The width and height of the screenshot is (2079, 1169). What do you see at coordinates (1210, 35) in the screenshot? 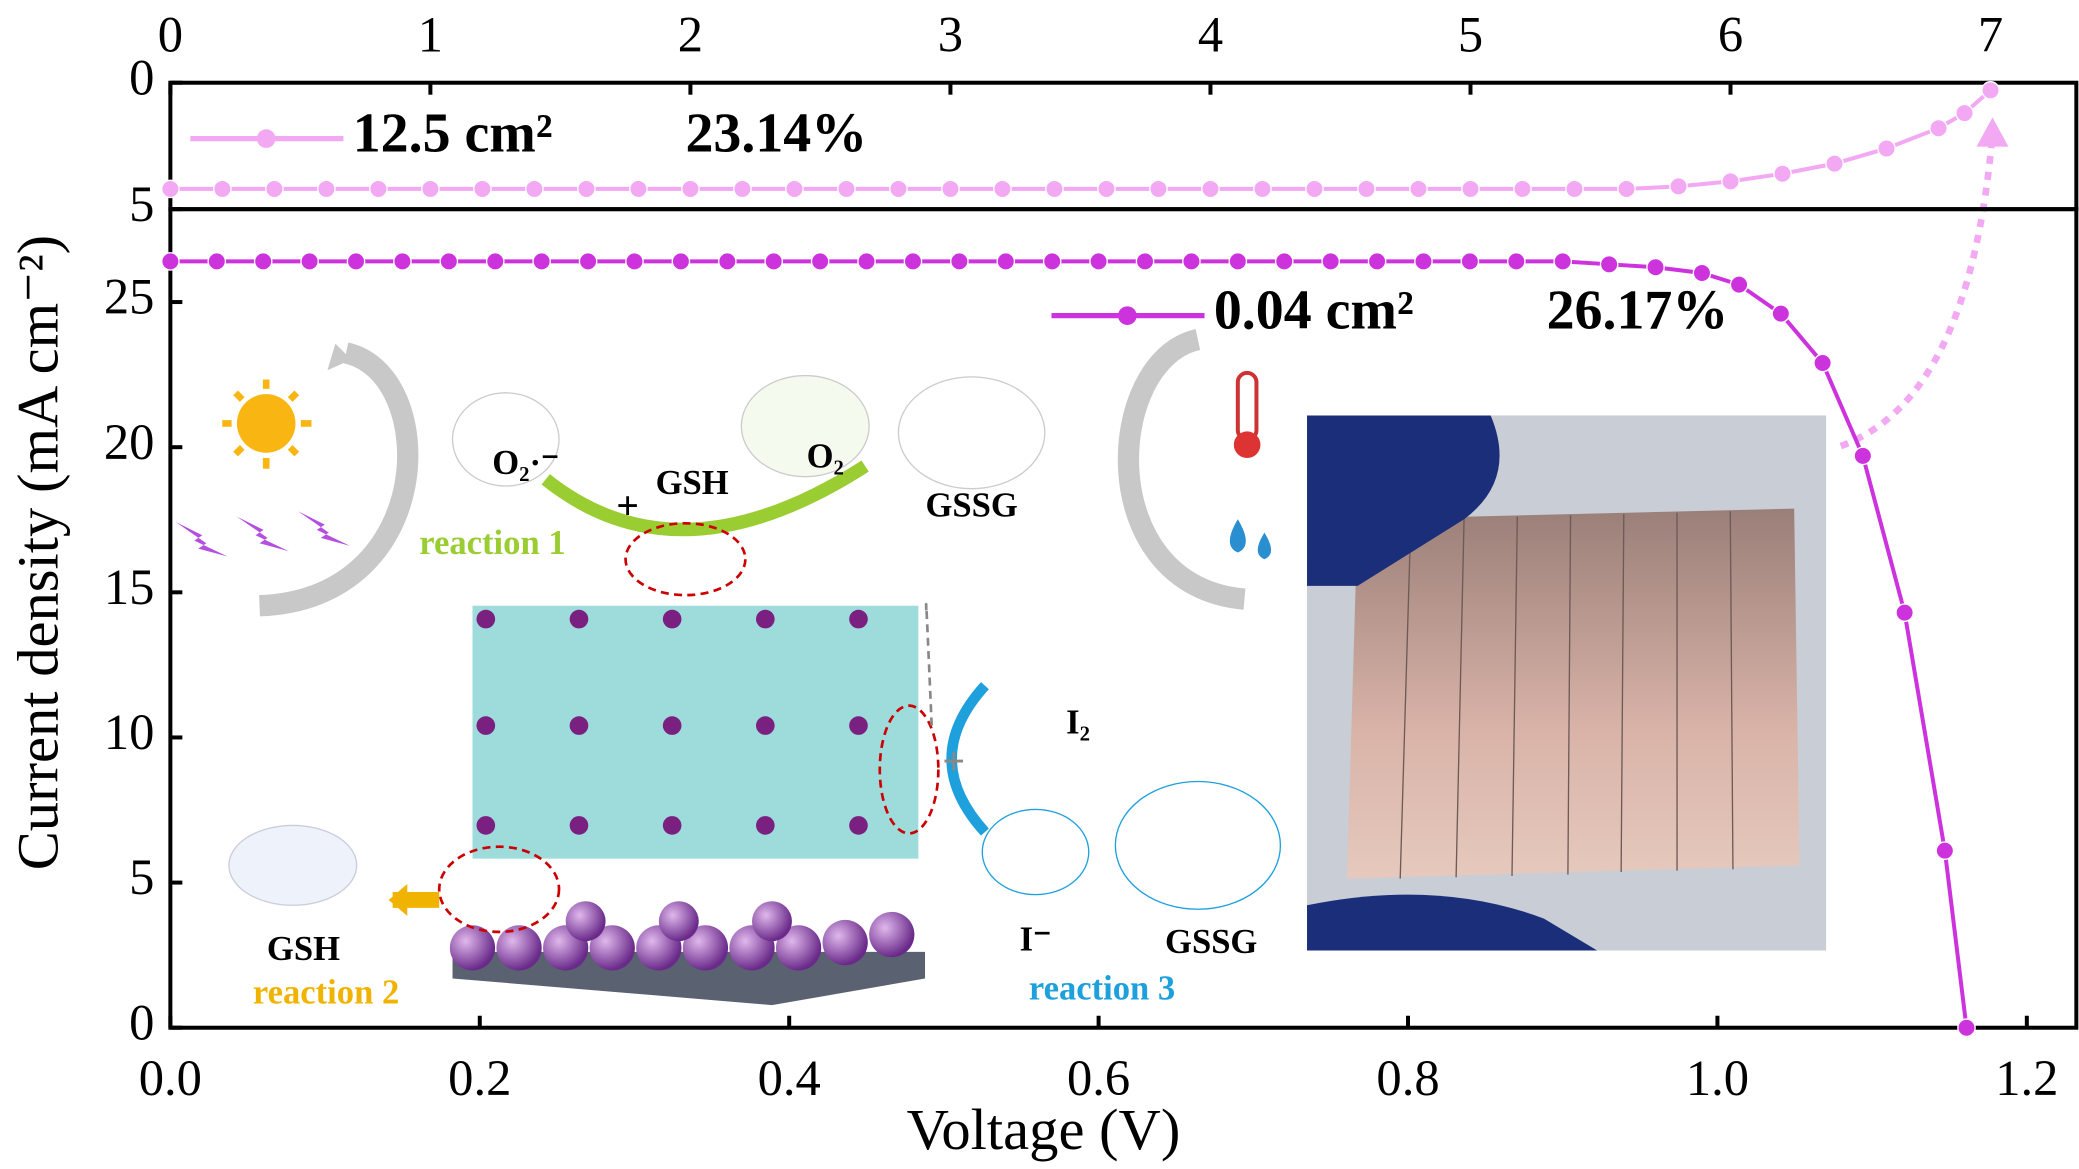
I see `x-tick-label: 4` at bounding box center [1210, 35].